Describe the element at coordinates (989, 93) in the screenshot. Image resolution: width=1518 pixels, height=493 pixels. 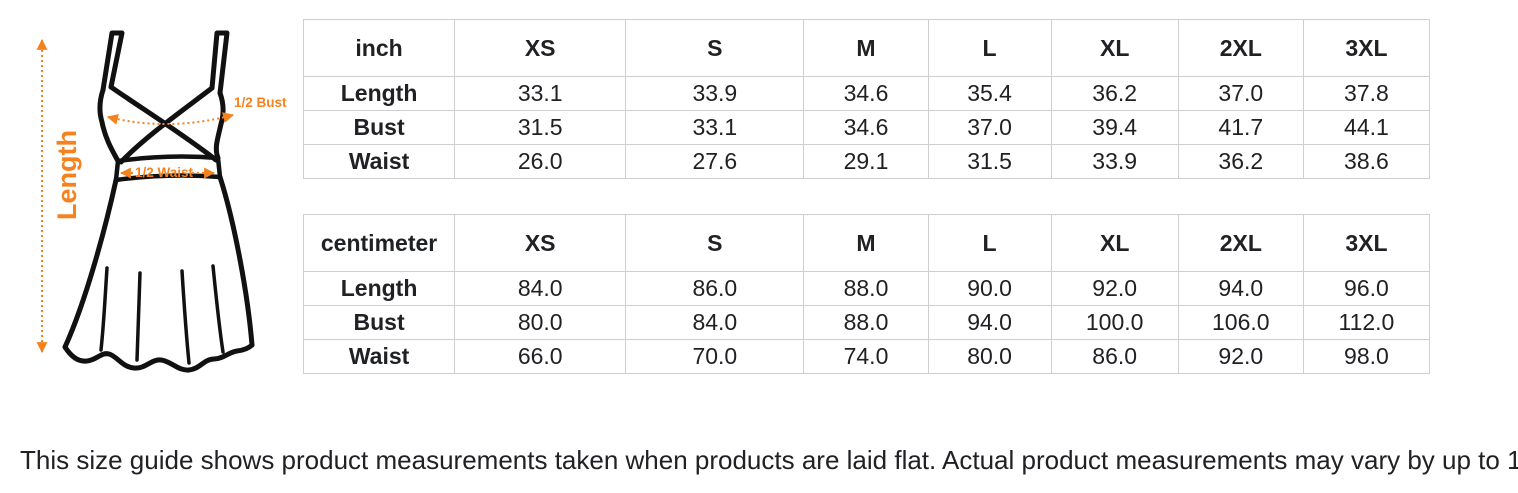
I see `measurement-value-cell: 35.4` at that location.